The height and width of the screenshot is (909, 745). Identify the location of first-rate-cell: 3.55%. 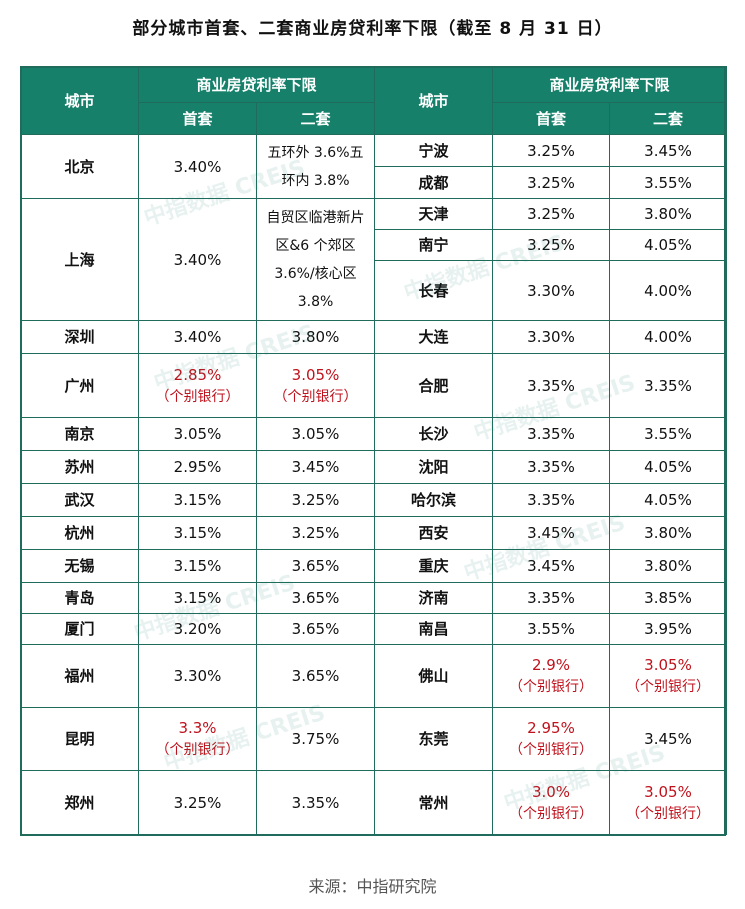
(551, 629).